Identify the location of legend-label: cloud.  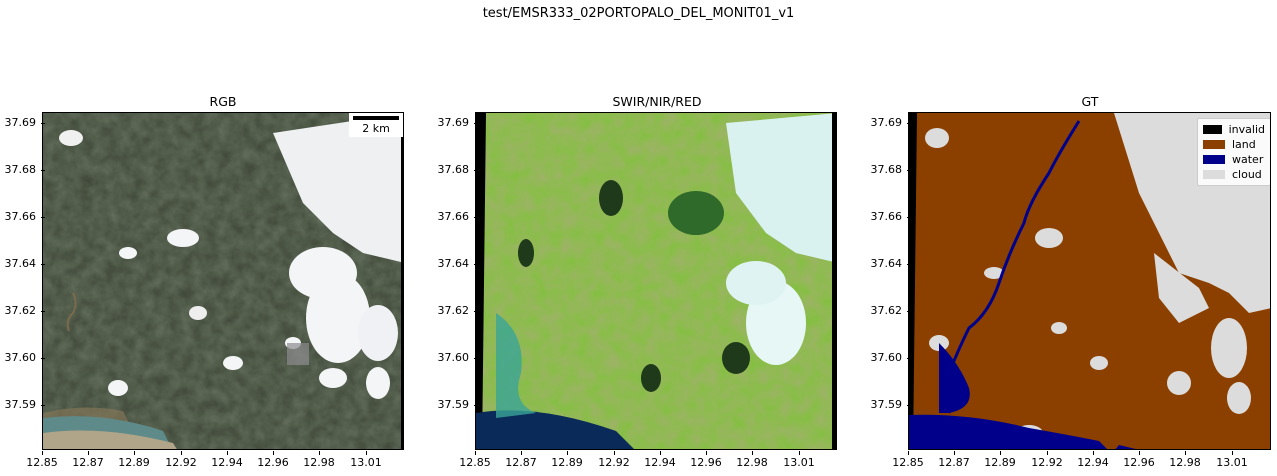
(1247, 174).